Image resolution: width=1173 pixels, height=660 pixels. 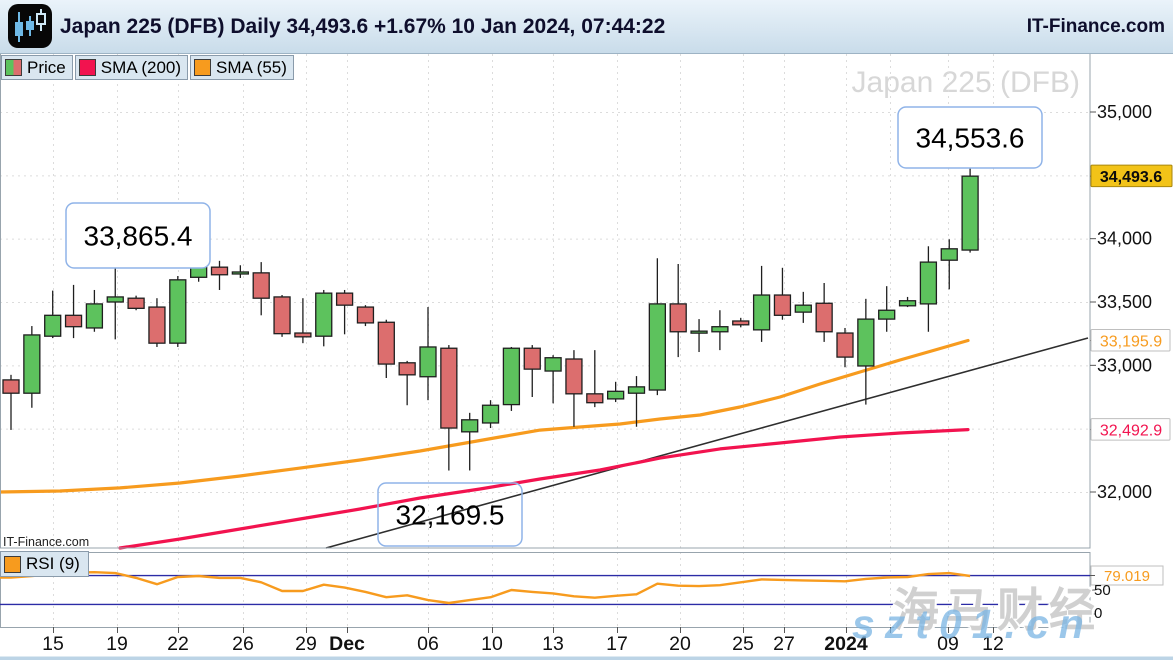 I want to click on x-axis-label: 27, so click(x=784, y=644).